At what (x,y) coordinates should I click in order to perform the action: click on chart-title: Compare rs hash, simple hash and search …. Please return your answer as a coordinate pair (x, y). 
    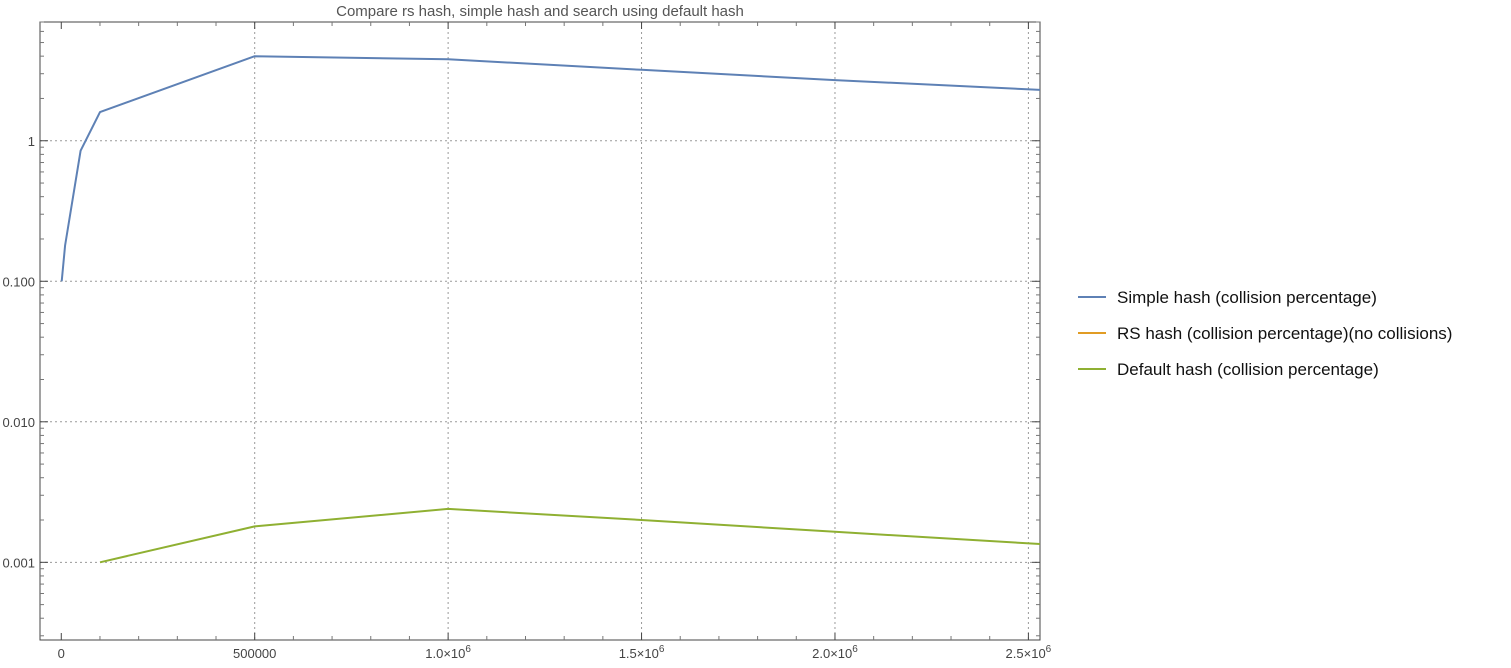
    Looking at the image, I should click on (540, 11).